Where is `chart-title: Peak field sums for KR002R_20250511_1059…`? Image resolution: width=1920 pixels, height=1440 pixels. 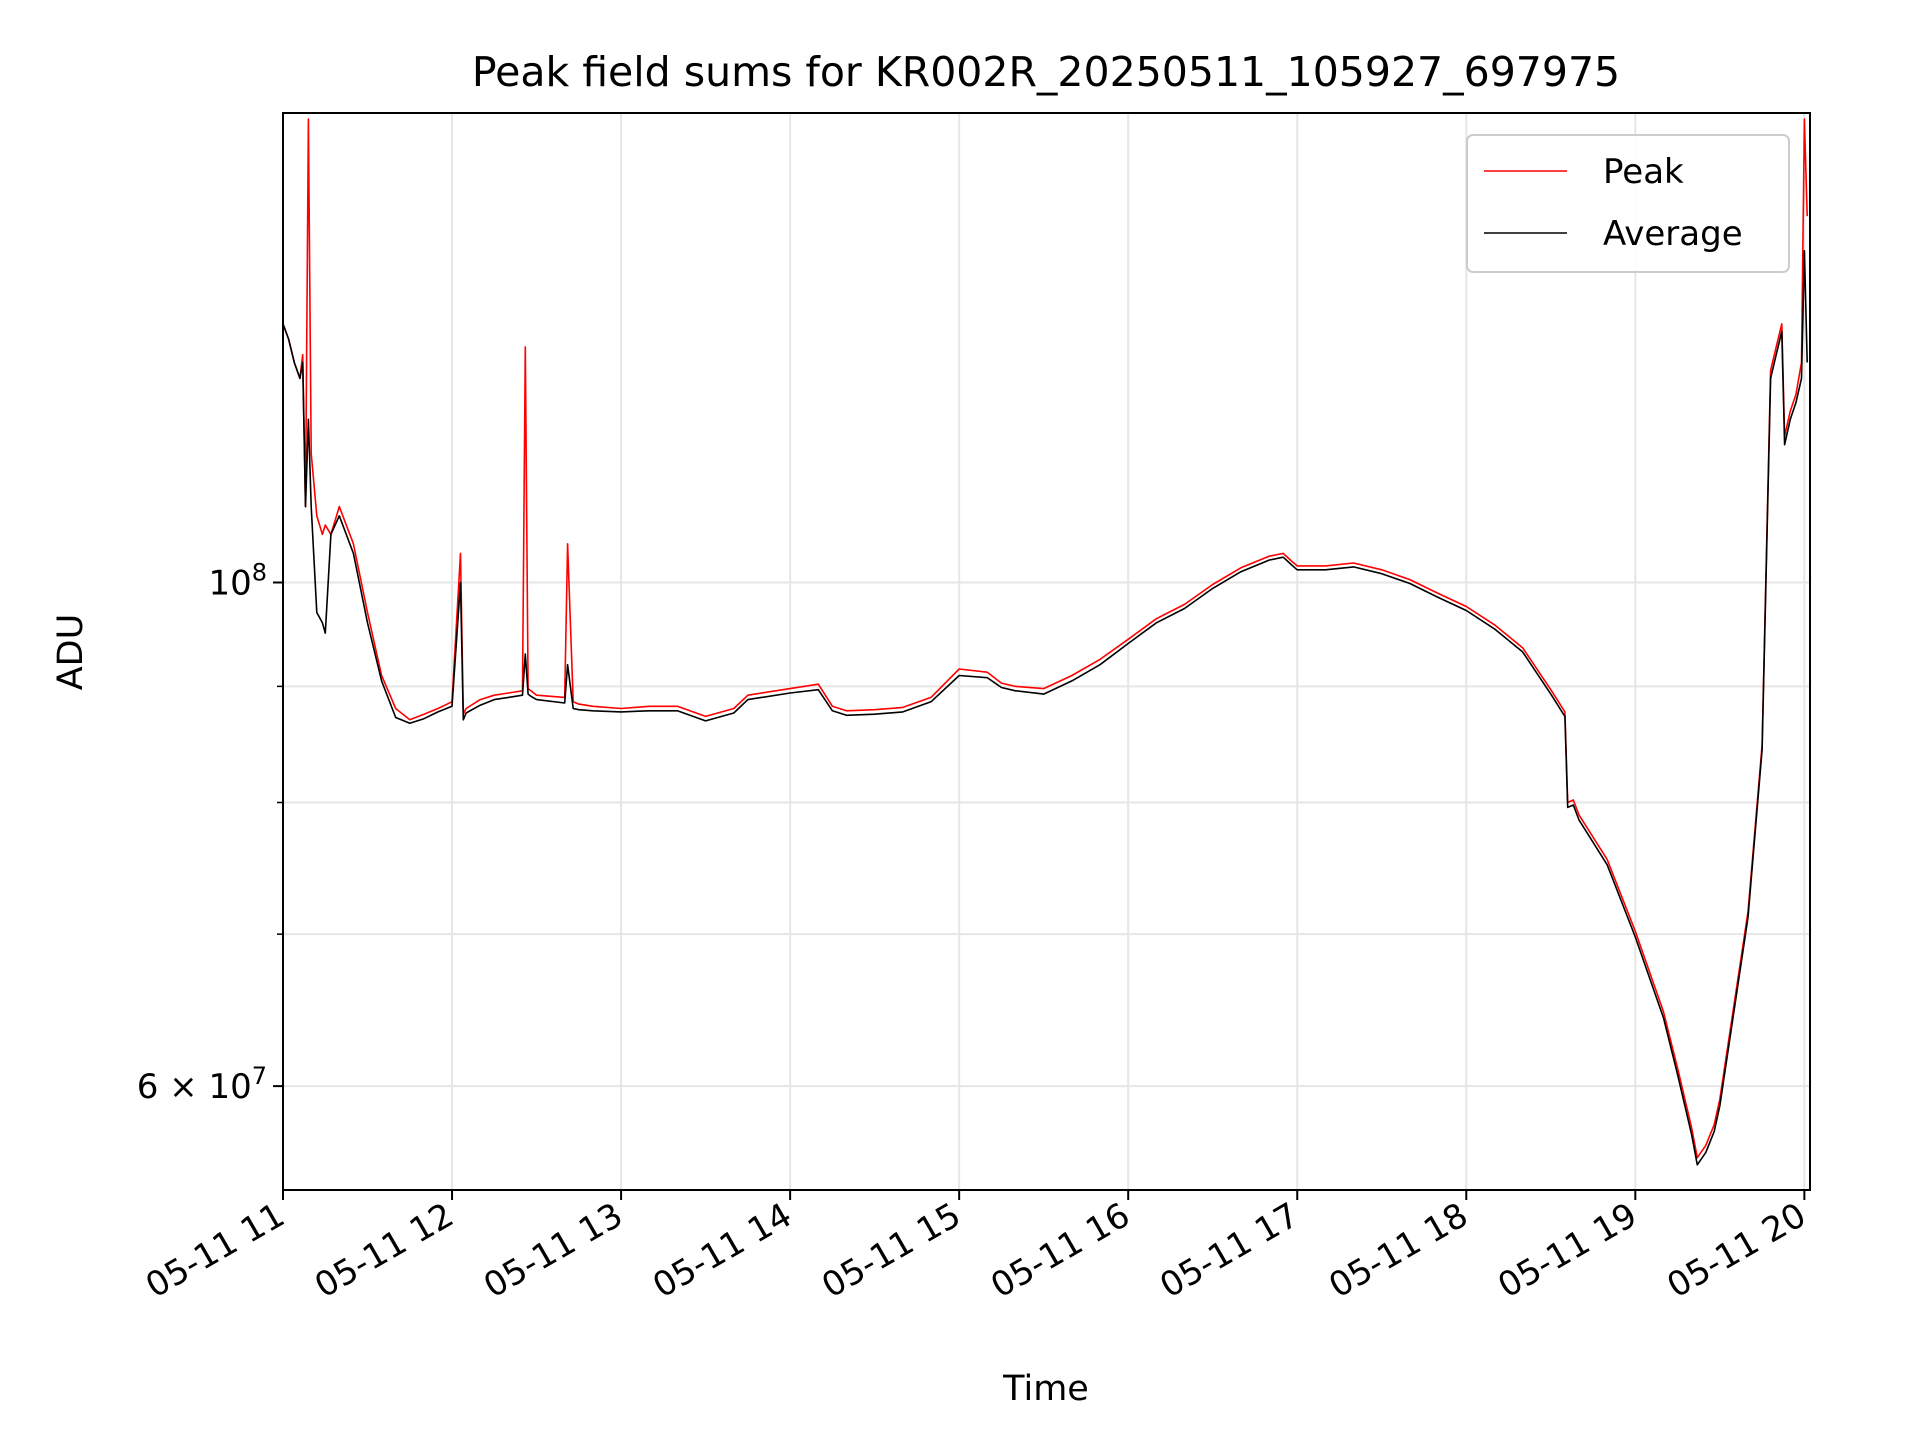
chart-title: Peak field sums for KR002R_20250511_1059… is located at coordinates (1046, 72).